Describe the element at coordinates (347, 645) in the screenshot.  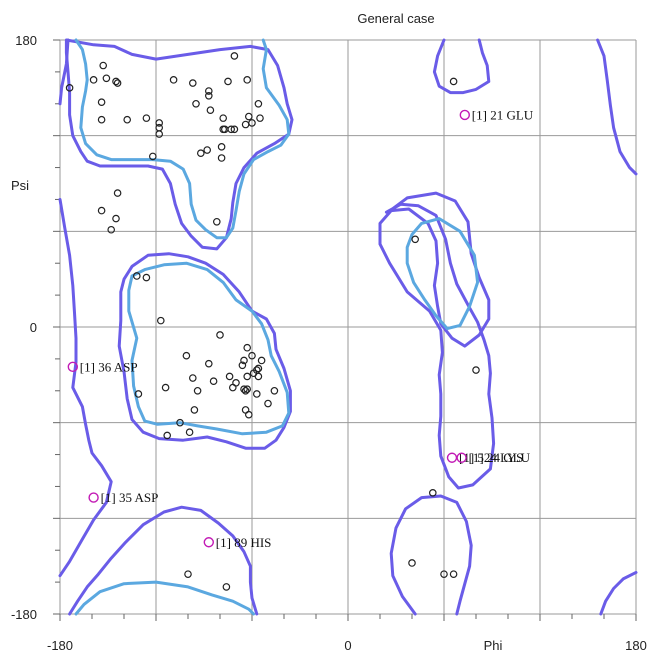
I see `x-tick-label: 0` at that location.